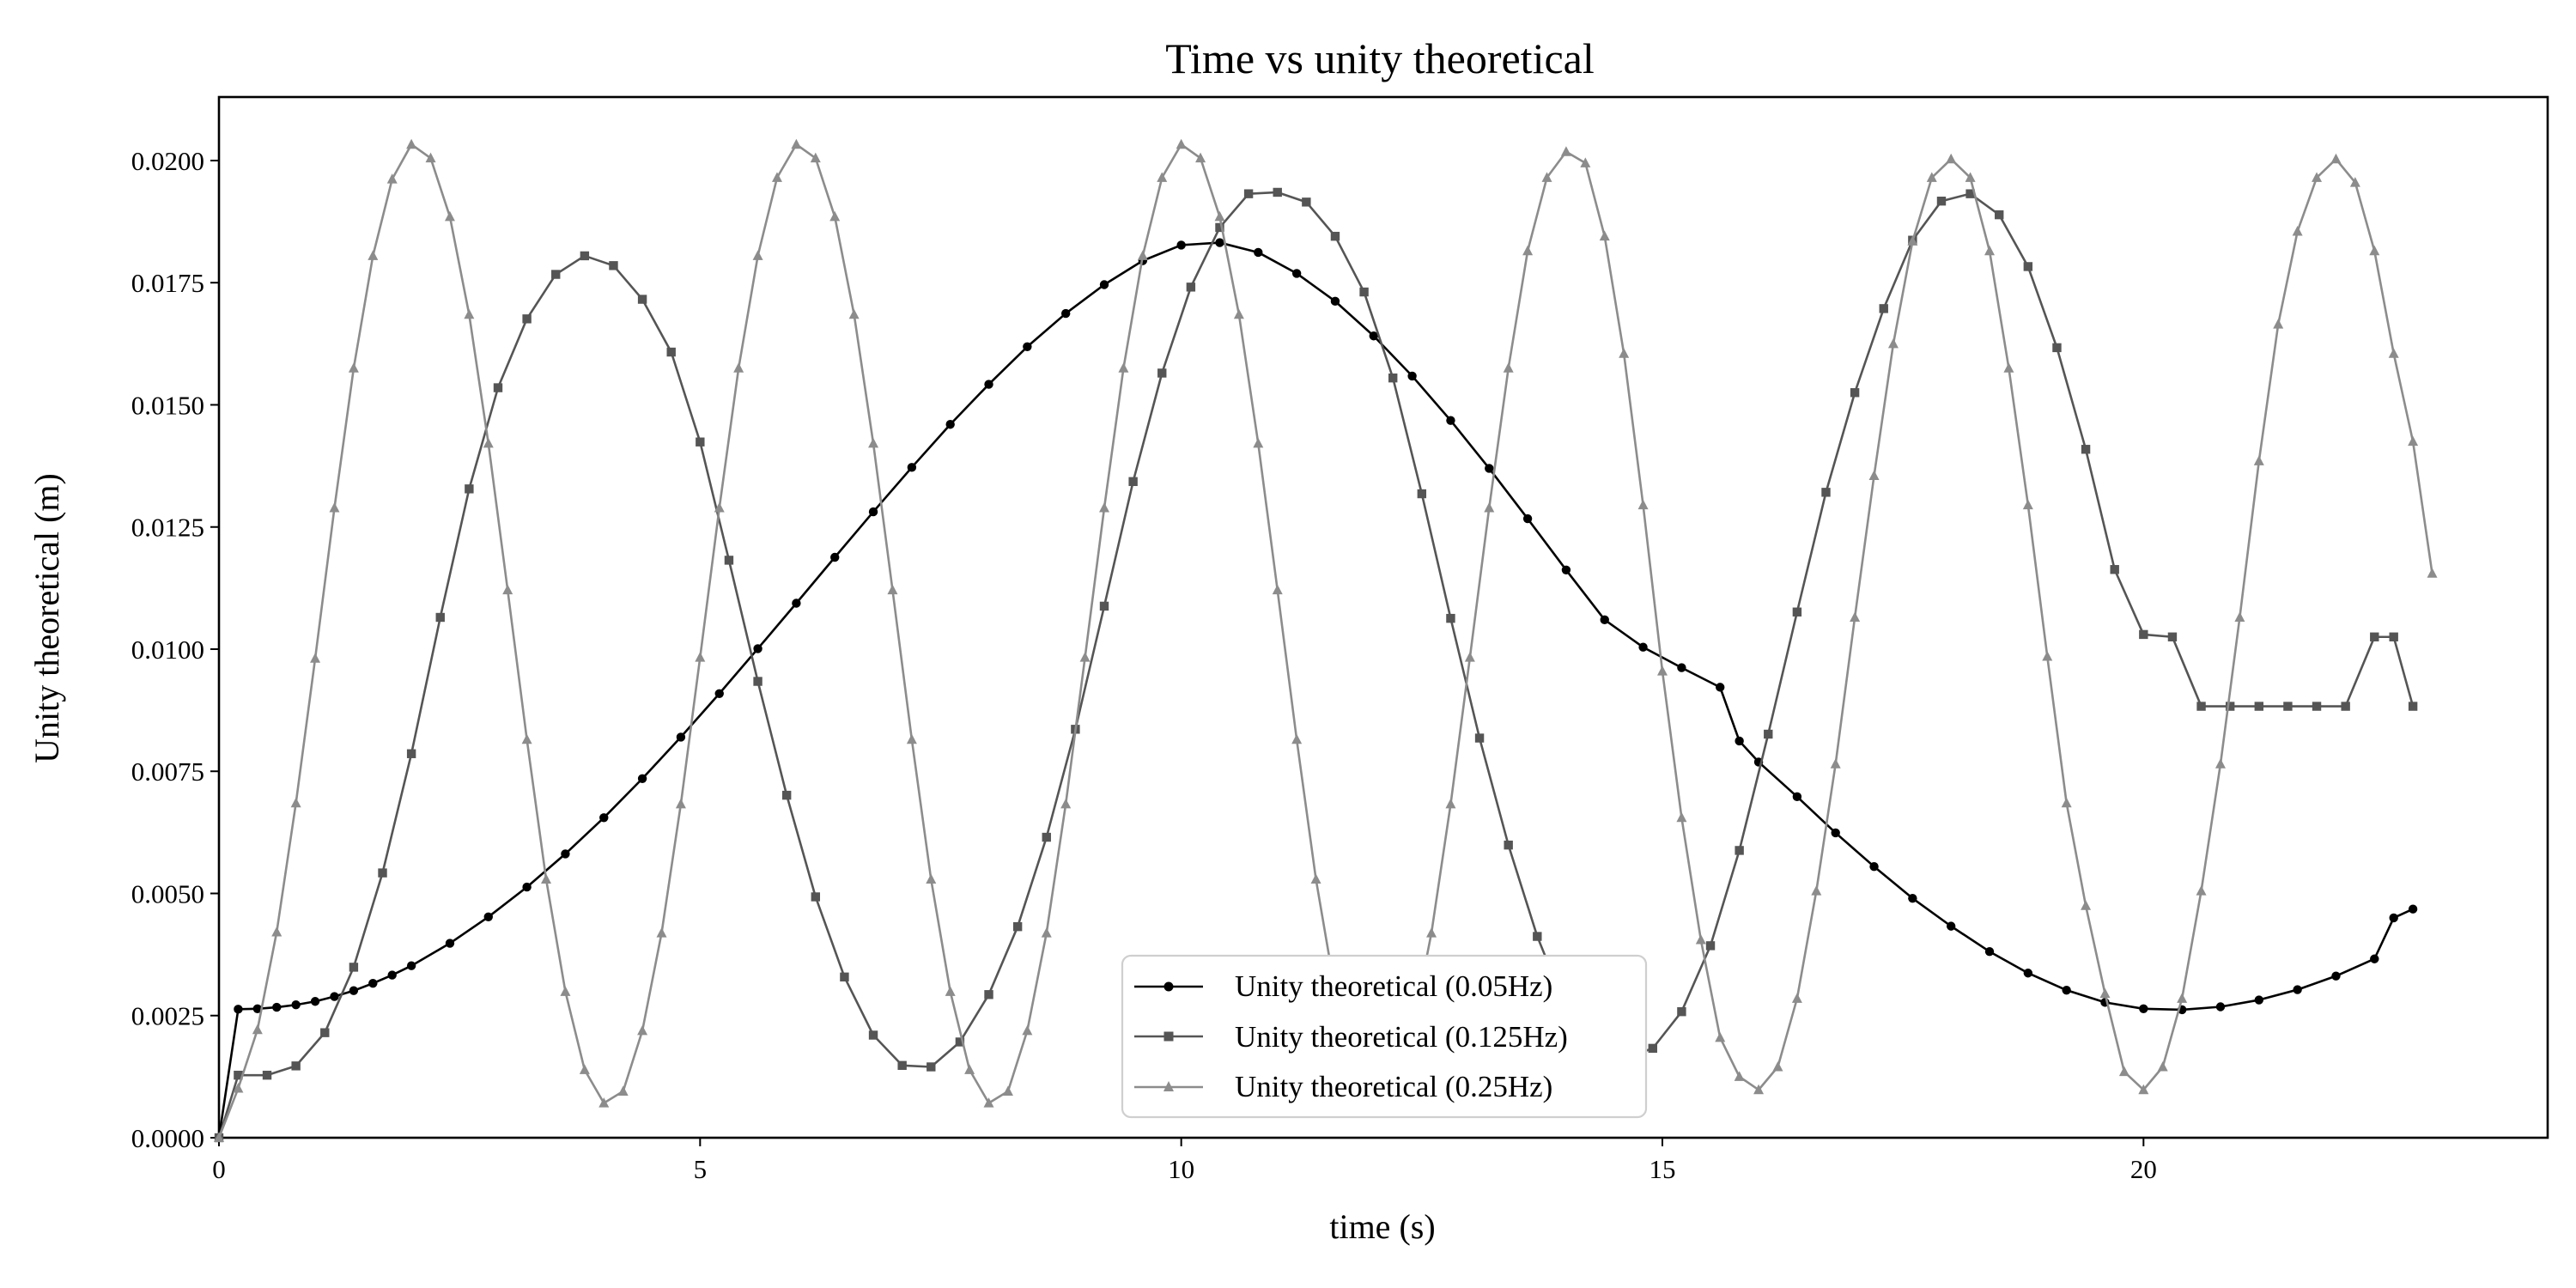 Image resolution: width=2576 pixels, height=1288 pixels. Describe the element at coordinates (2143, 1169) in the screenshot. I see `x-tick-label: 20` at that location.